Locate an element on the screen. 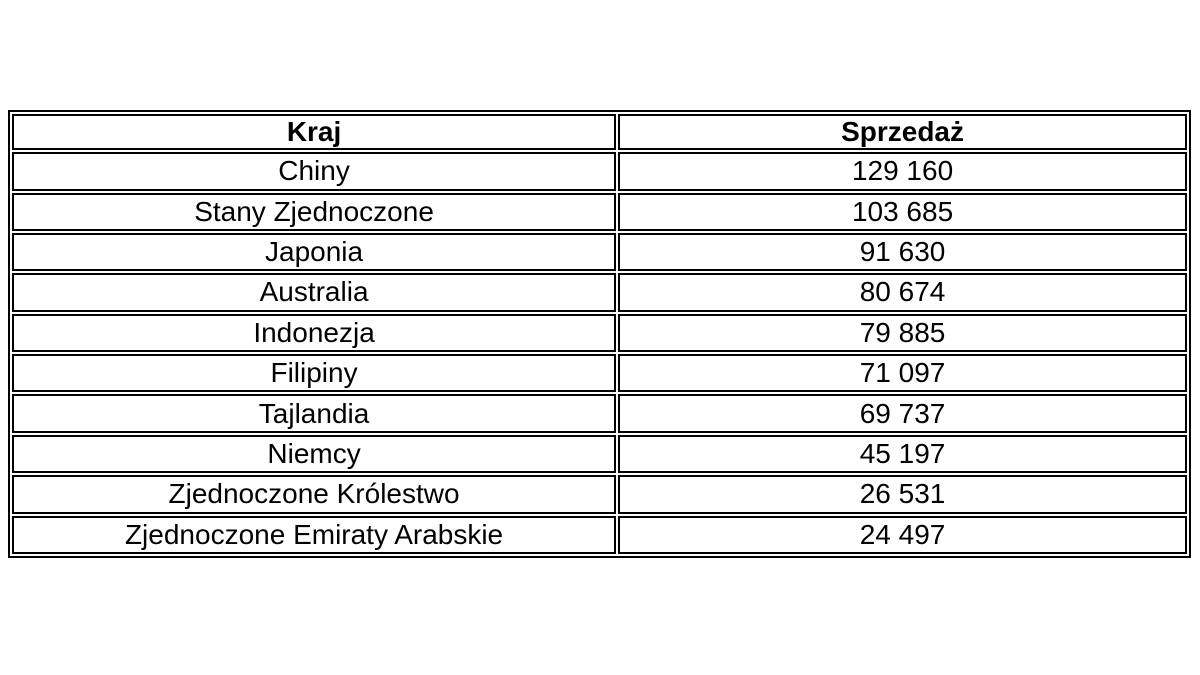  table-row: Tajlandia 69 737 is located at coordinates (599, 413).